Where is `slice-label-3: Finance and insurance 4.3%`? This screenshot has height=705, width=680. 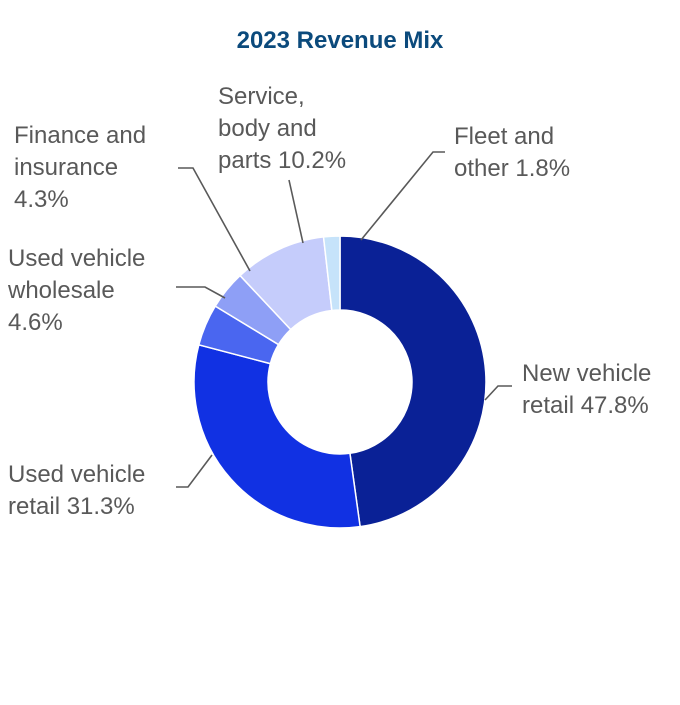 slice-label-3: Finance and insurance 4.3% is located at coordinates (80, 167).